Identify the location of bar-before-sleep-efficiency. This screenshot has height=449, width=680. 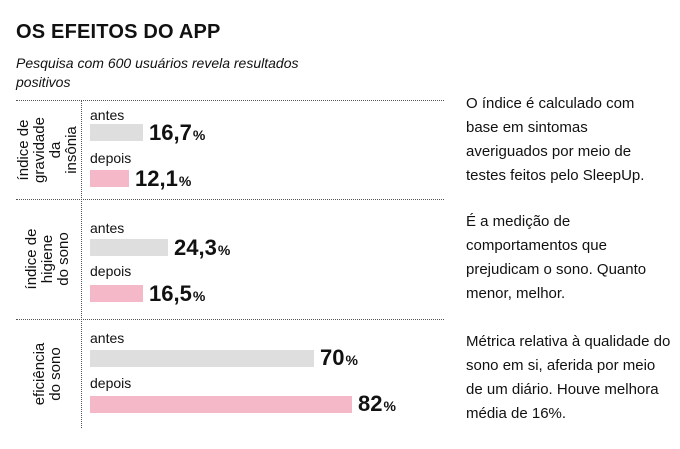
(202, 358).